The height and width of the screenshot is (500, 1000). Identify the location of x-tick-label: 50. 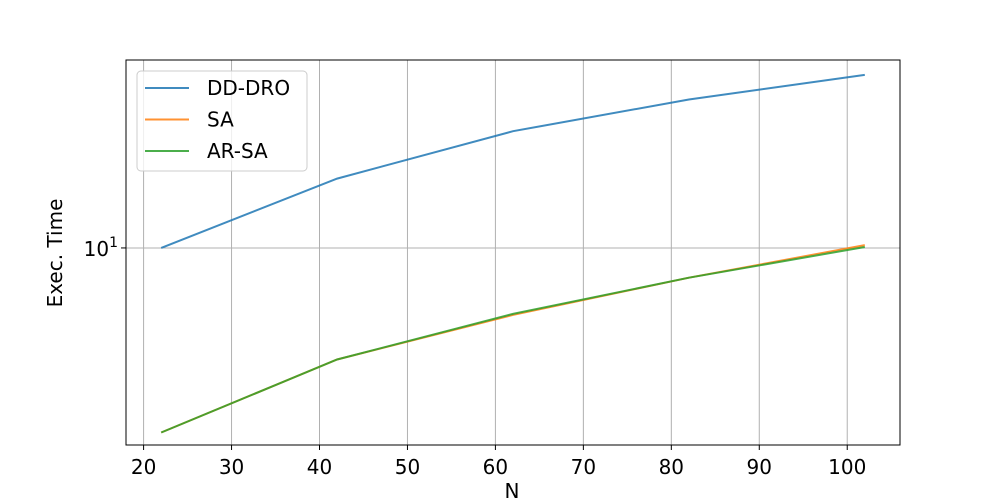
(407, 467).